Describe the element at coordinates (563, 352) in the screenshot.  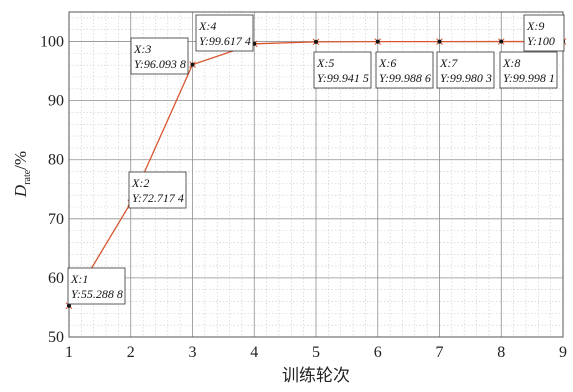
I see `x-tick-label: 9` at that location.